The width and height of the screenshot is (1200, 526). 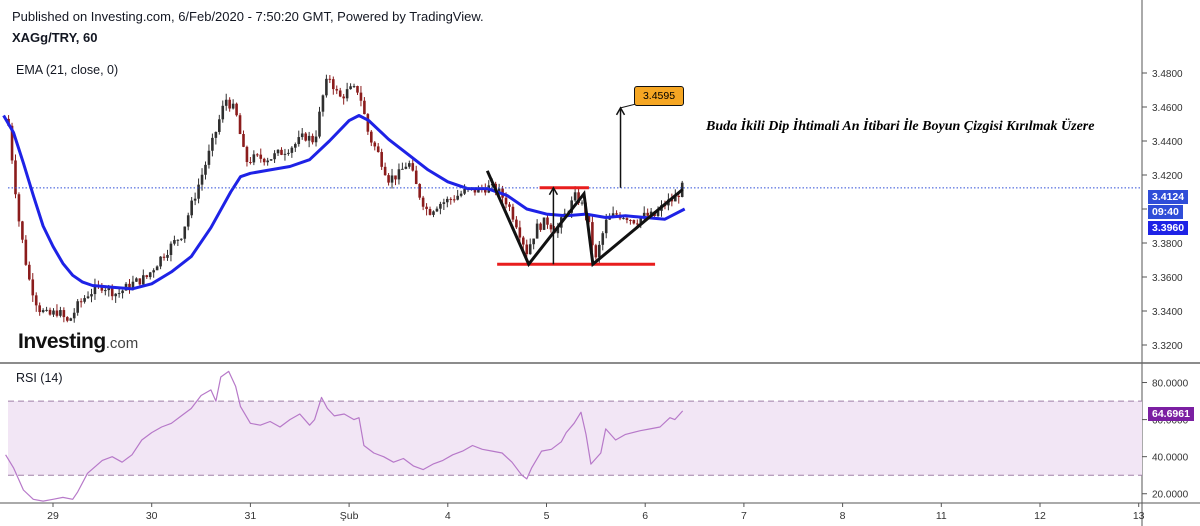 I want to click on double-bottom-pattern, so click(x=584, y=219).